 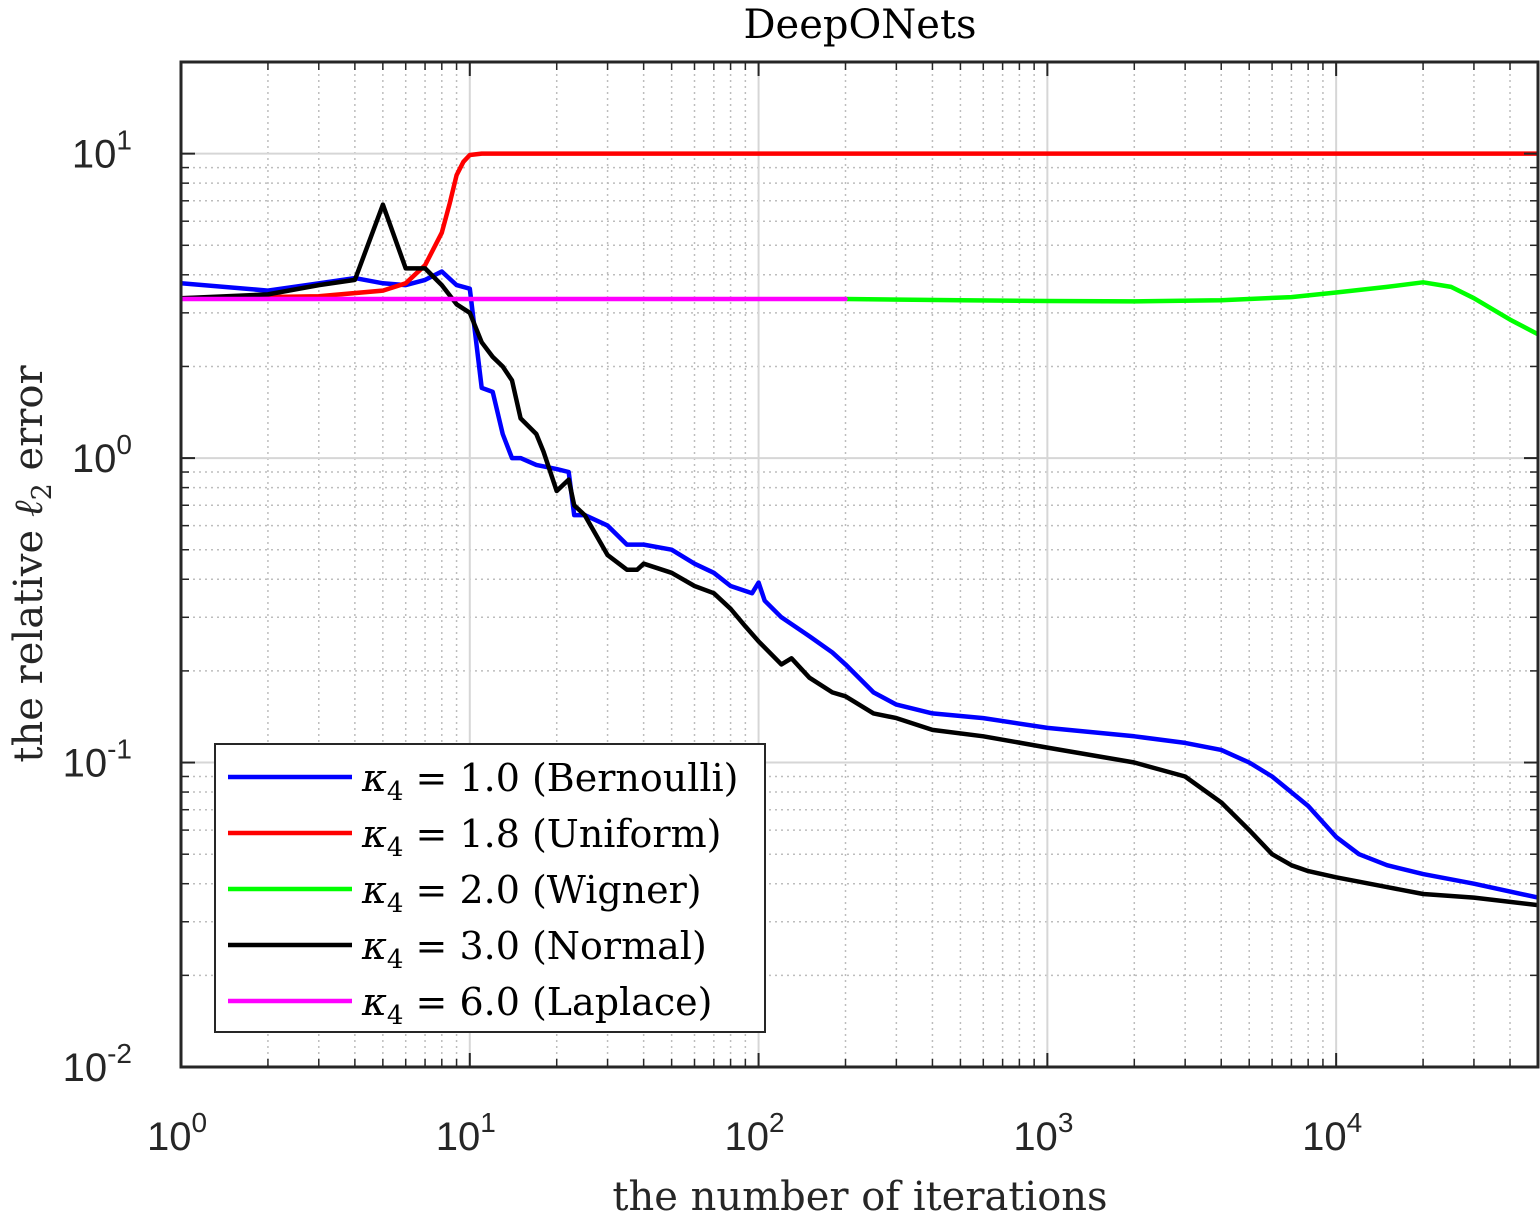 I want to click on y-axis-label-prefix: the relative, so click(x=29, y=640).